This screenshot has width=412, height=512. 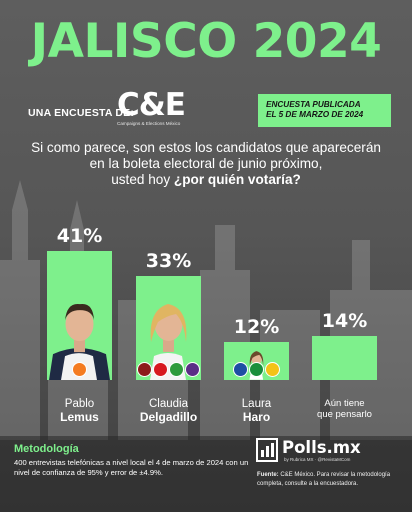 I want to click on footer-band, so click(x=206, y=474).